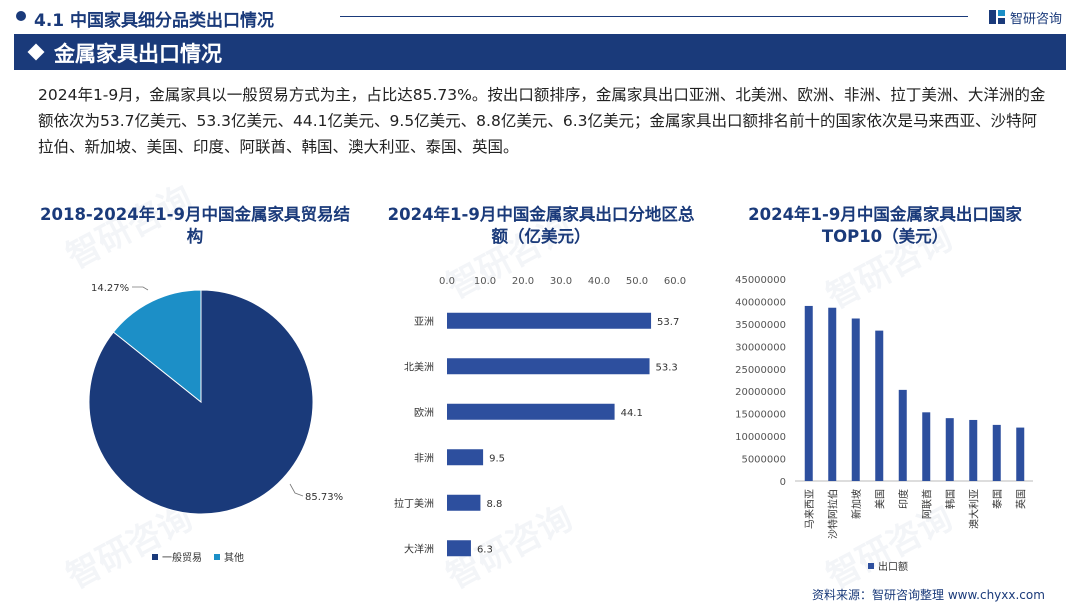 This screenshot has height=608, width=1080. Describe the element at coordinates (599, 281) in the screenshot. I see `x-tick-label: 40.0` at that location.